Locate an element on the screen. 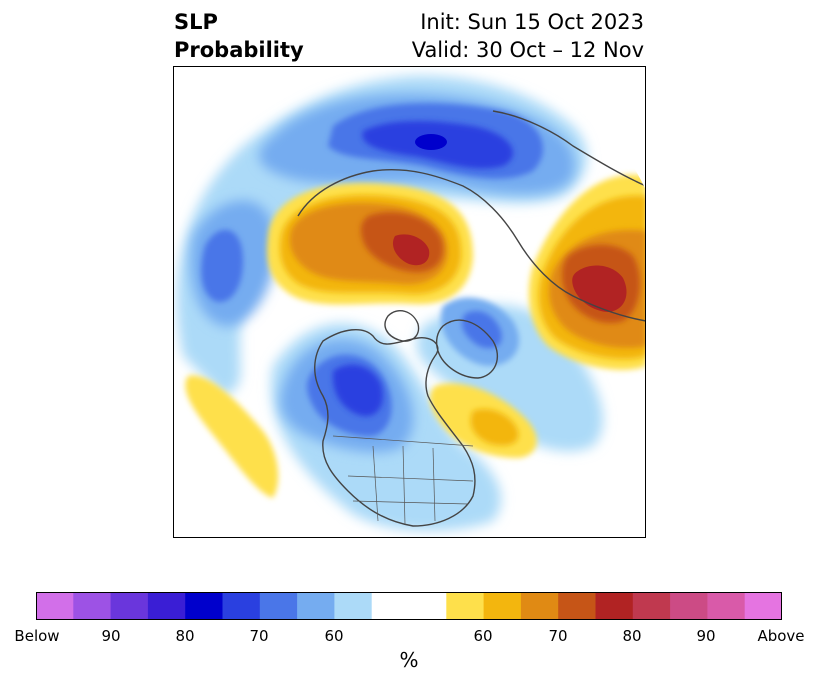 The image size is (819, 686). colorbar-tick-below-80: 80 is located at coordinates (185, 636).